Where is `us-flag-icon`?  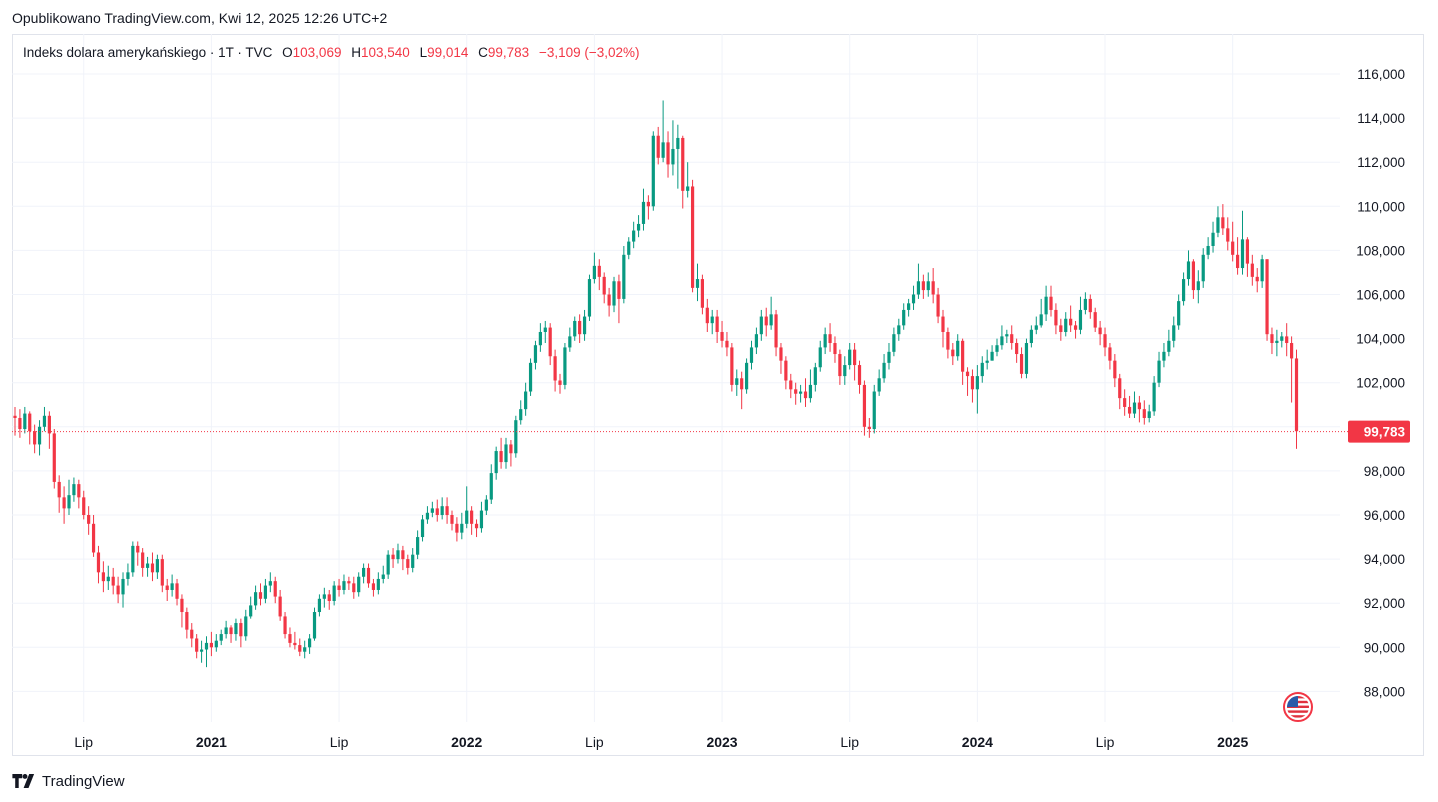 us-flag-icon is located at coordinates (1298, 707).